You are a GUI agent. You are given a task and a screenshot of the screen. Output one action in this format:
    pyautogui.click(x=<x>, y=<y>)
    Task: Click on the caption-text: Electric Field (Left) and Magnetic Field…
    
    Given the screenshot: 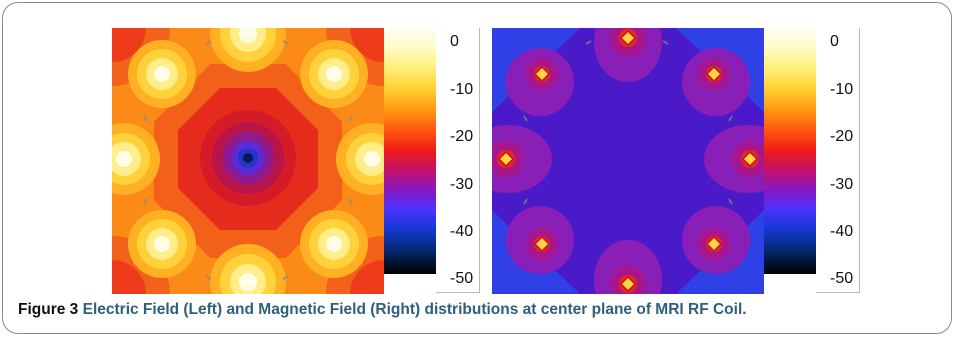 What is the action you would take?
    pyautogui.click(x=414, y=309)
    